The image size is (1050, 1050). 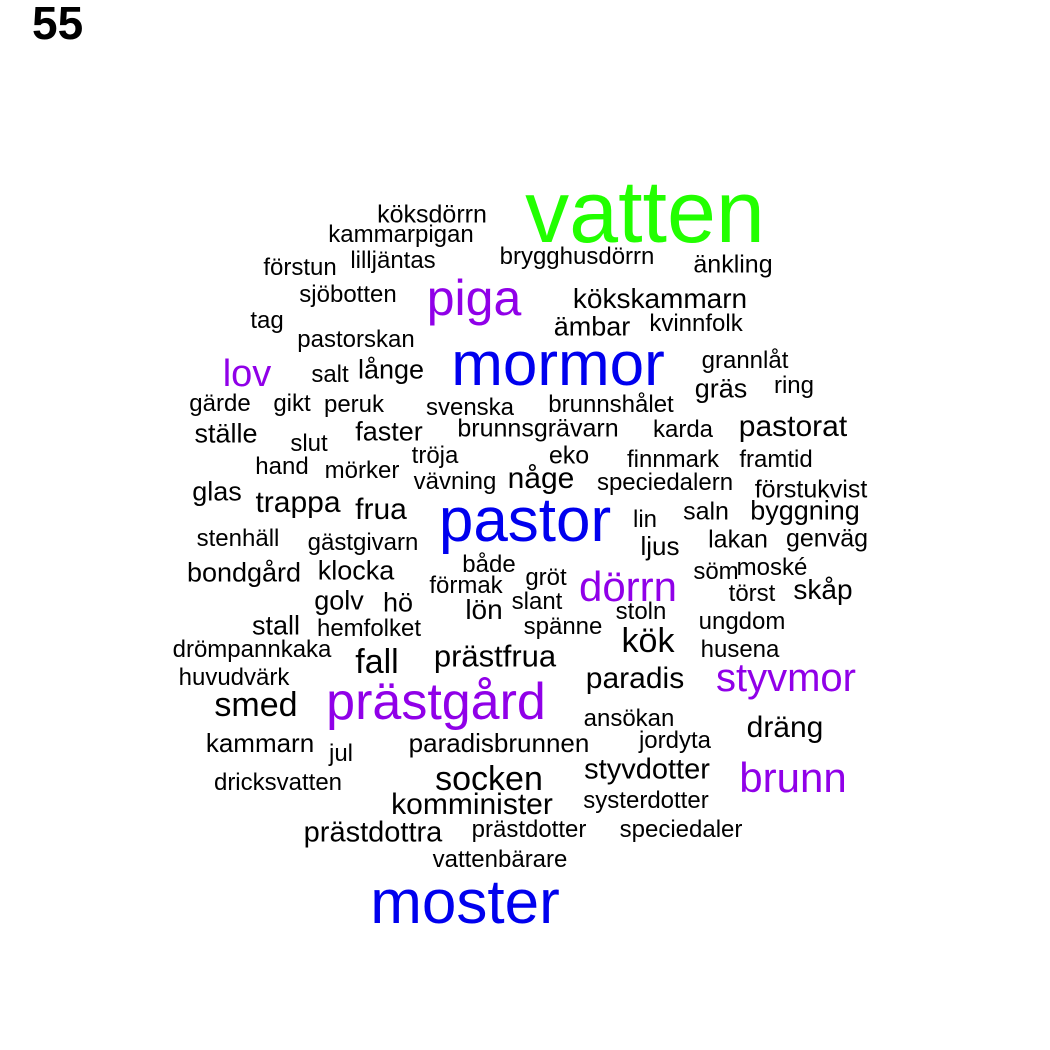 I want to click on word-spanne: spänne, so click(x=563, y=627).